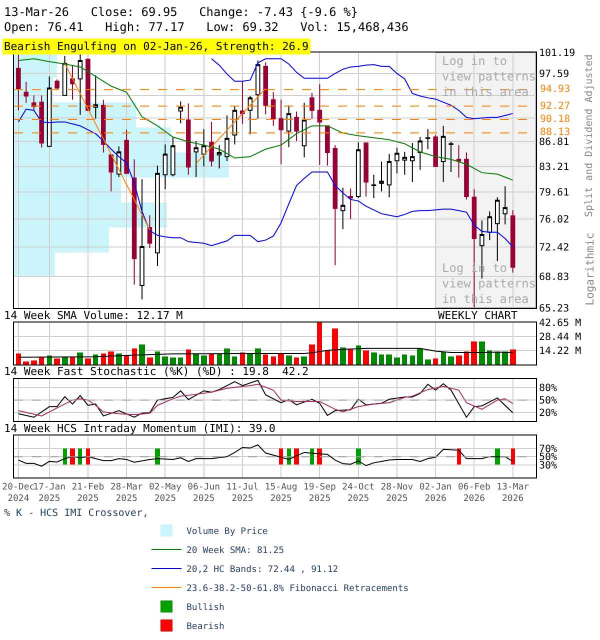 The image size is (600, 640). Describe the element at coordinates (557, 53) in the screenshot. I see `y-tick-label: 101.19` at that location.